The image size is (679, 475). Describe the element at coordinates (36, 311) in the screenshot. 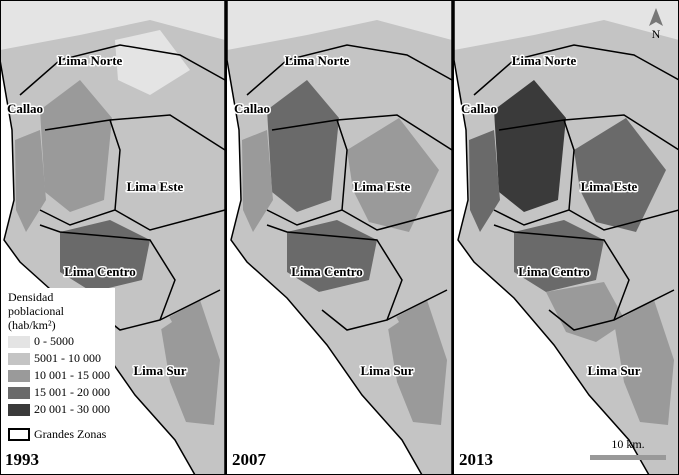

I see `legend-title: poblacional` at that location.